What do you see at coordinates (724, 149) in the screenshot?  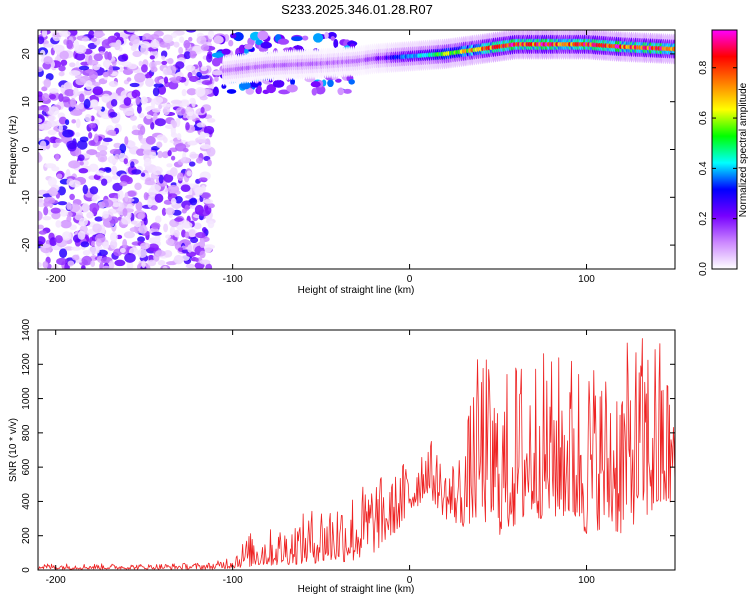 I see `colorbar-gradient` at bounding box center [724, 149].